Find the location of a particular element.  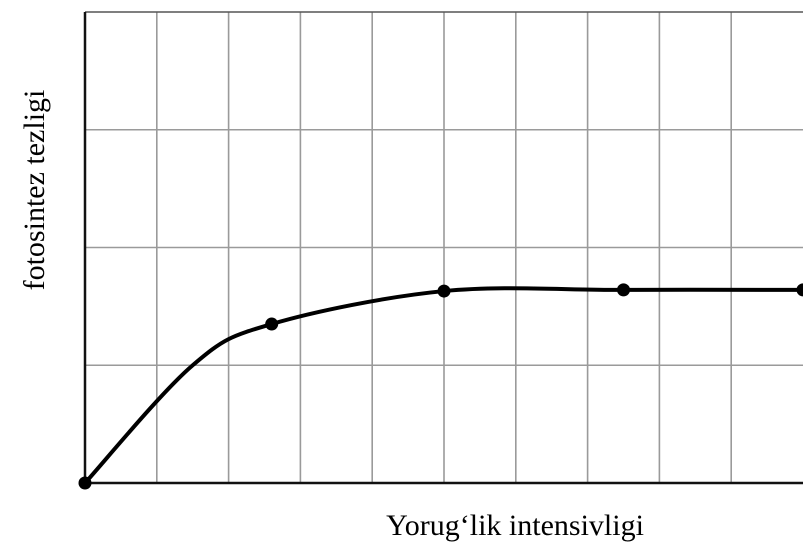

x-axis-title: Yorug‘lik intensivligi is located at coordinates (515, 525).